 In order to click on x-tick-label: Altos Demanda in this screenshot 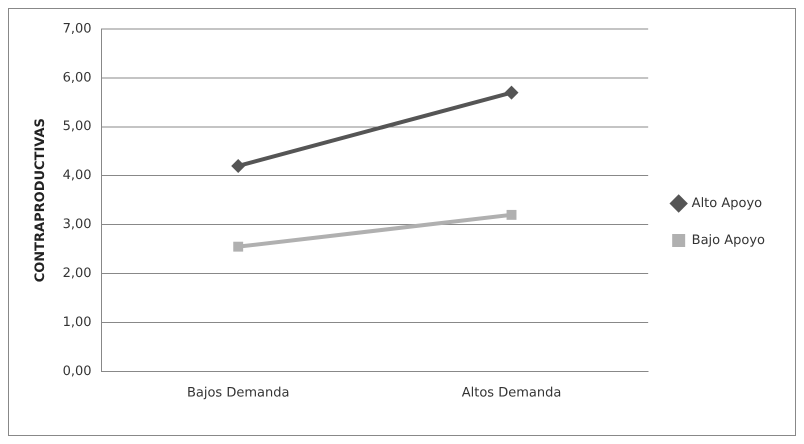, I will do `click(512, 393)`.